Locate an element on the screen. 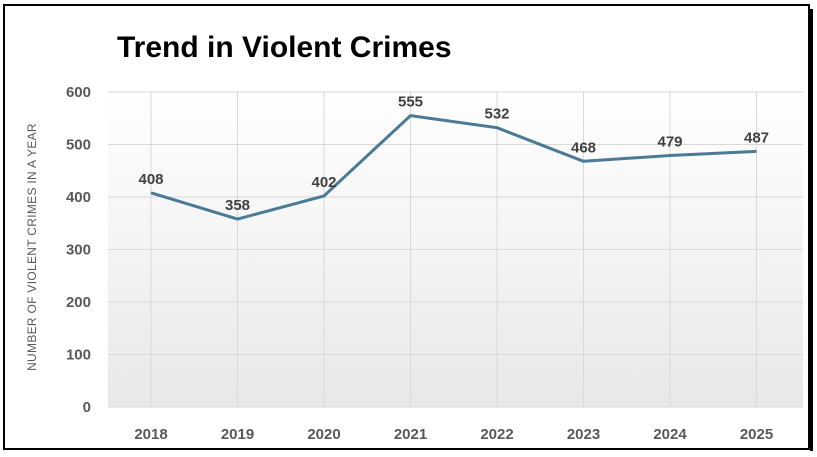  x-tick-label: 2022 is located at coordinates (496, 434).